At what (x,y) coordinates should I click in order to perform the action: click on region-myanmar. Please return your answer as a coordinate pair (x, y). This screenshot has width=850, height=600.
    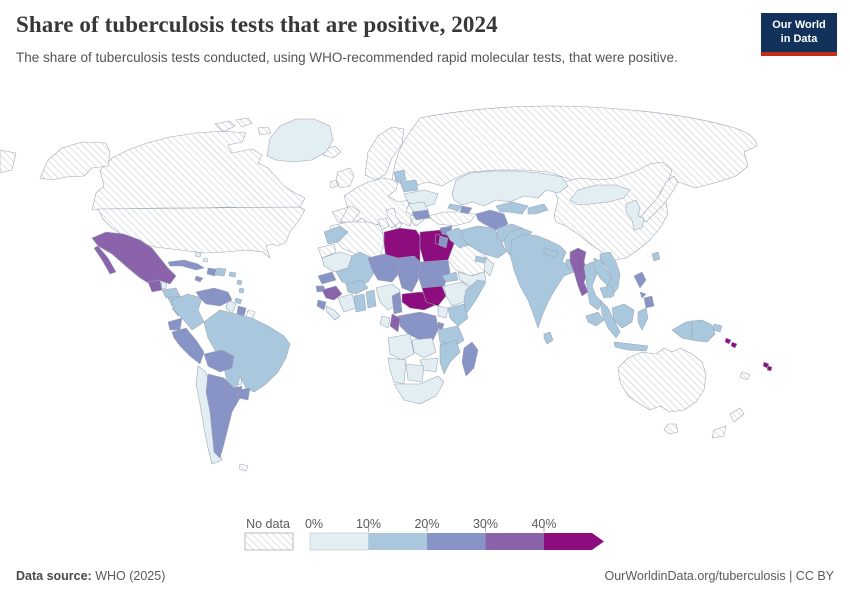
    Looking at the image, I should click on (579, 272).